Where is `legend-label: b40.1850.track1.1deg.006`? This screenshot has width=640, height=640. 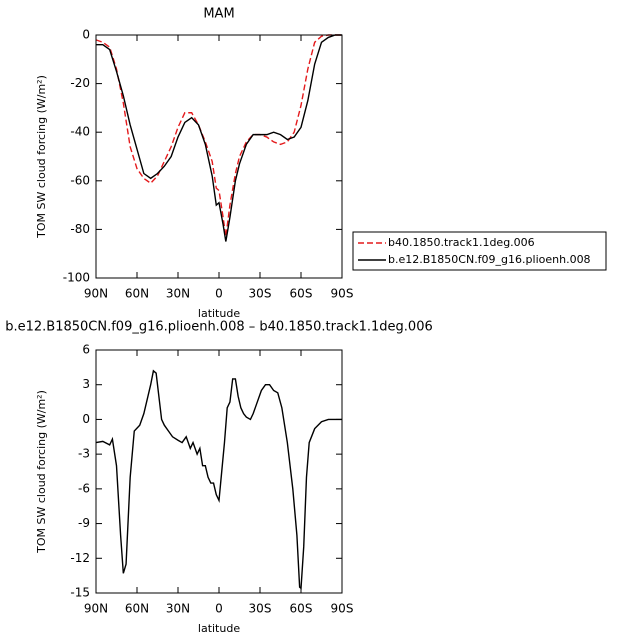 legend-label: b40.1850.track1.1deg.006 is located at coordinates (461, 242).